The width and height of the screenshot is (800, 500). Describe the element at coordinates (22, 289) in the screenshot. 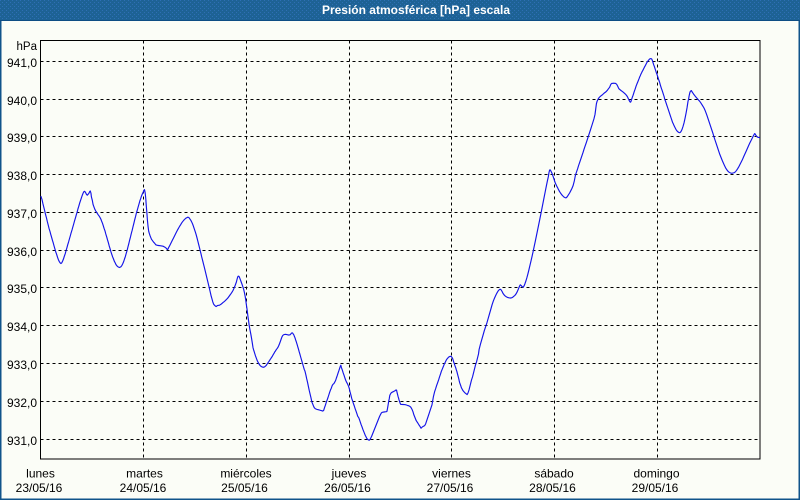

I see `svg-text: 935,0` at that location.